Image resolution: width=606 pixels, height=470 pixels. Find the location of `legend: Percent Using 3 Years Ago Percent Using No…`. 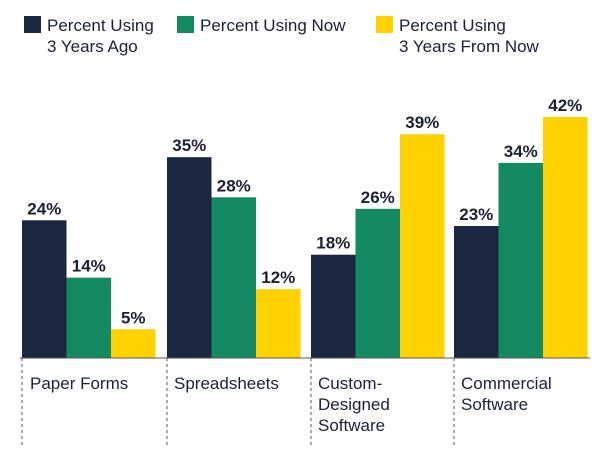

legend: Percent Using 3 Years Ago Percent Using No… is located at coordinates (282, 36).